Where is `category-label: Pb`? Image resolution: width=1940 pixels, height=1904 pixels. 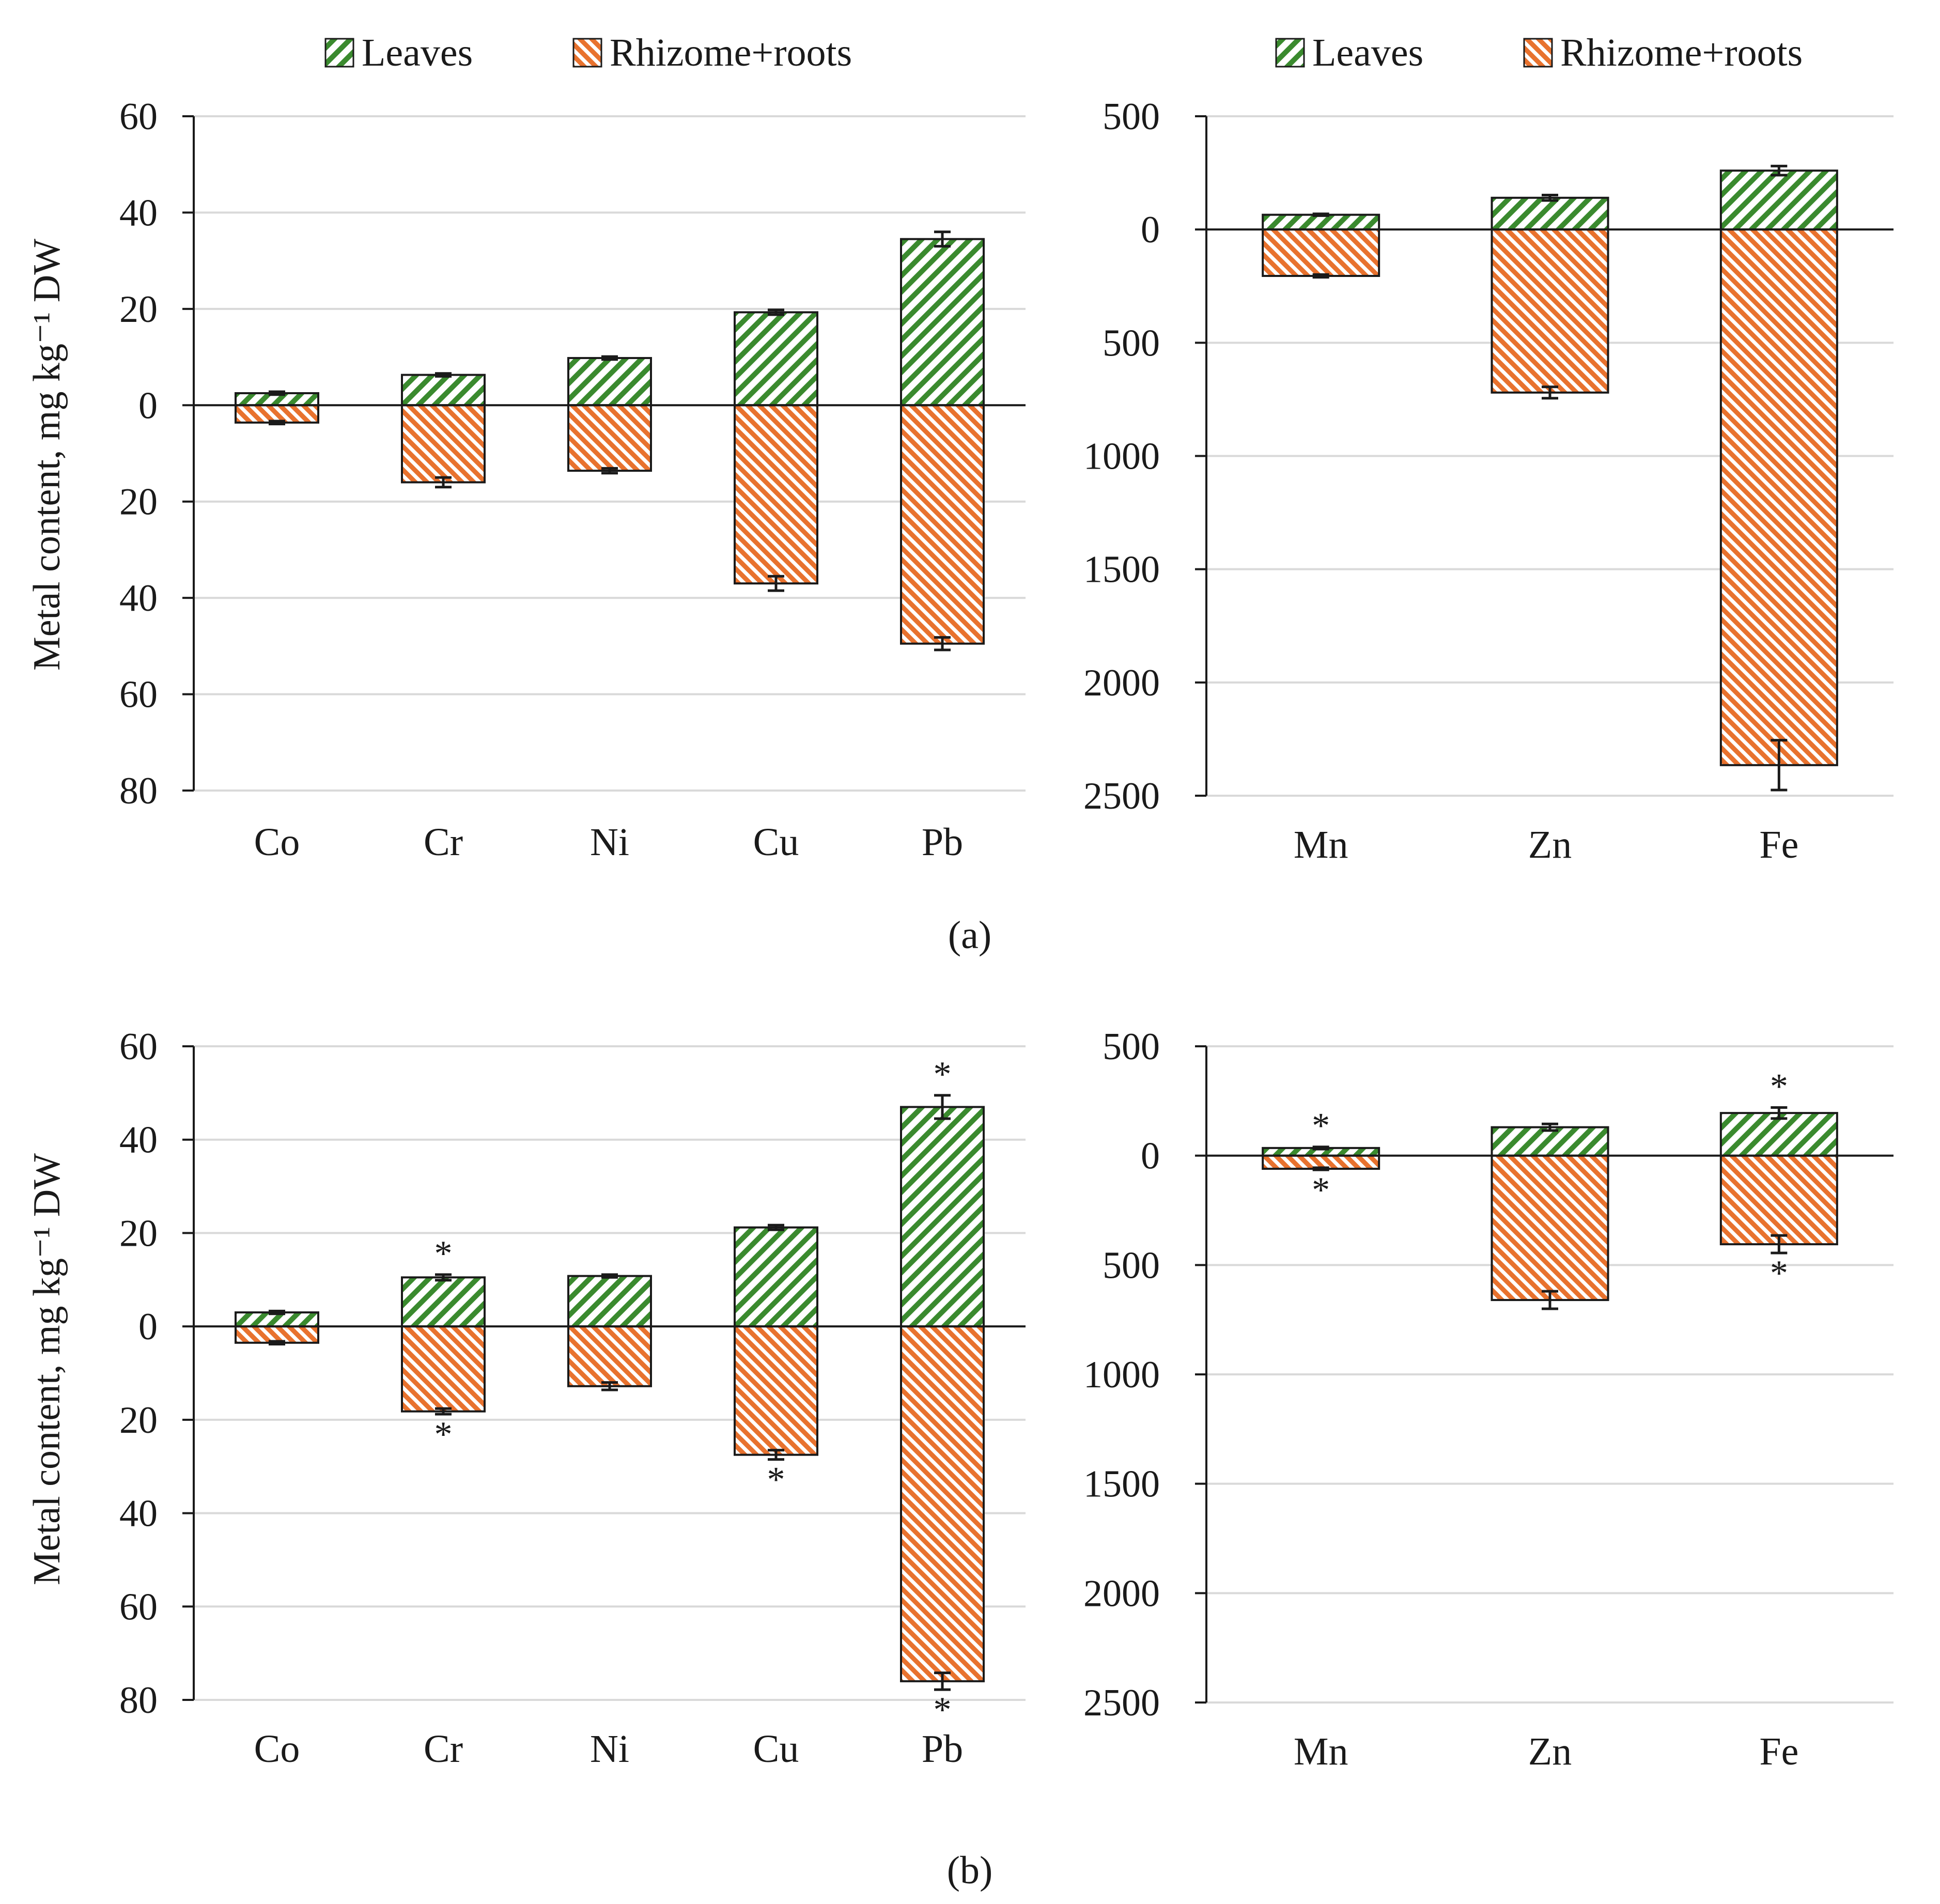 category-label: Pb is located at coordinates (943, 843).